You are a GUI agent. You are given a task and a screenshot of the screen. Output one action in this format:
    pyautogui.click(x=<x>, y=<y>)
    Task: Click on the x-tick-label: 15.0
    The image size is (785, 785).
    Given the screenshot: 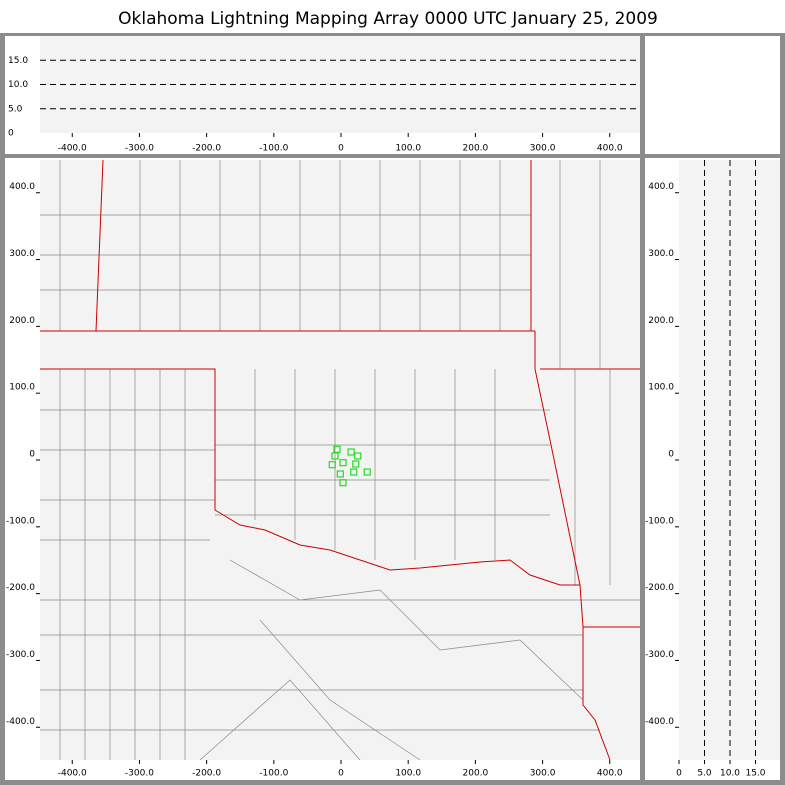 What is the action you would take?
    pyautogui.click(x=755, y=774)
    